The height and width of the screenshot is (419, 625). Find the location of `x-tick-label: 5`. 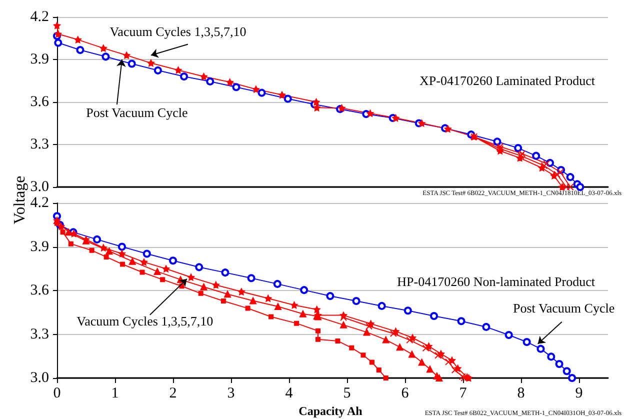

x-tick-label: 5 is located at coordinates (347, 394).